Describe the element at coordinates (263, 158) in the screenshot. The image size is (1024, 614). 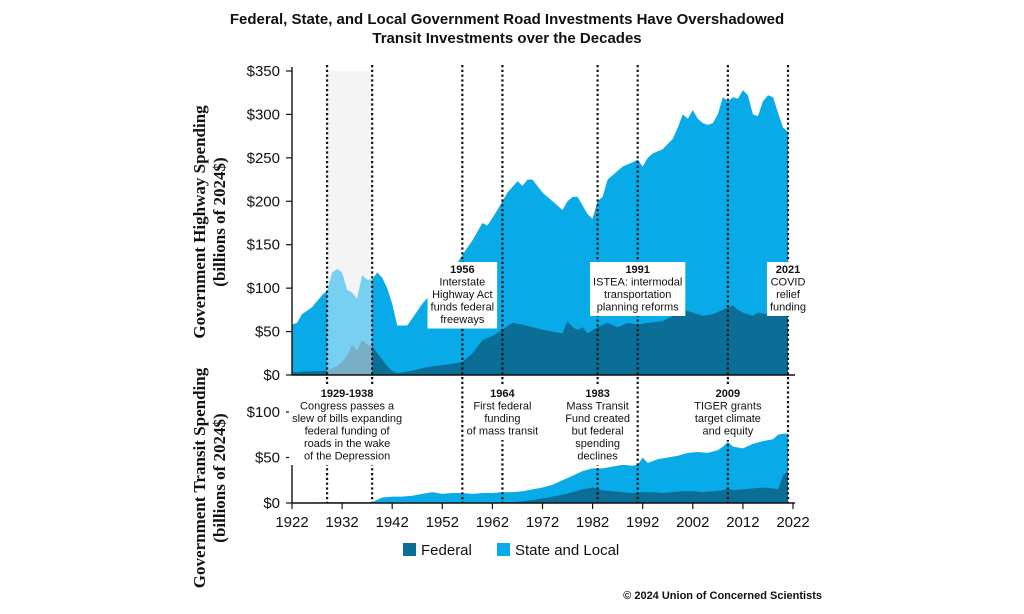
I see `highway-y-tick-label: $250` at that location.